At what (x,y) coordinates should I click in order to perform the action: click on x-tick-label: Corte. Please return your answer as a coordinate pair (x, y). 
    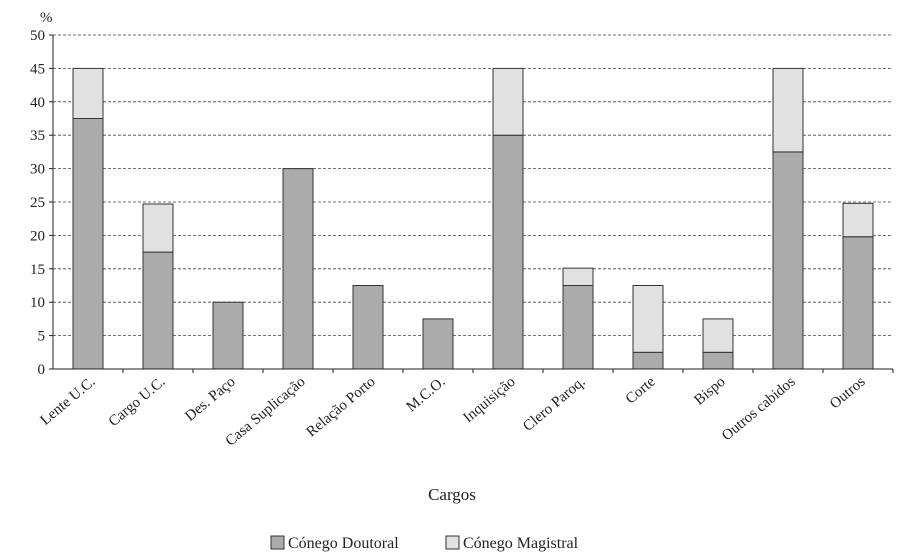
    Looking at the image, I should click on (641, 391).